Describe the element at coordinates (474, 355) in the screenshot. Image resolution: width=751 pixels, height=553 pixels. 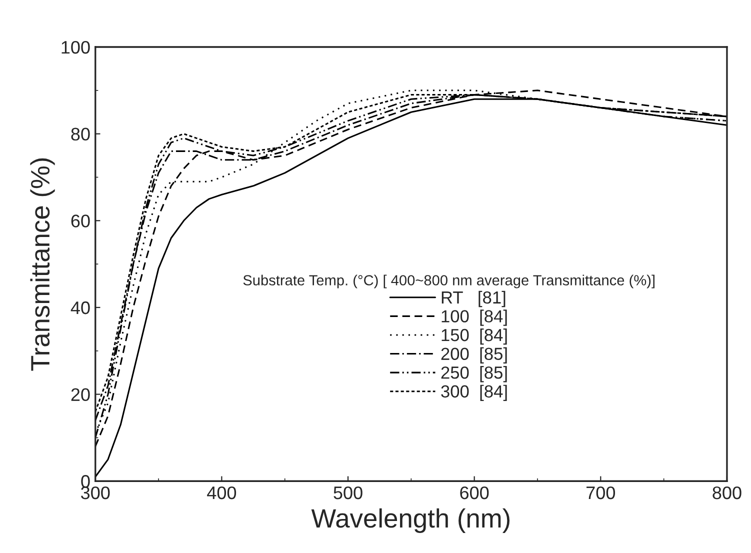
I see `legend-label: 200 [85]` at that location.